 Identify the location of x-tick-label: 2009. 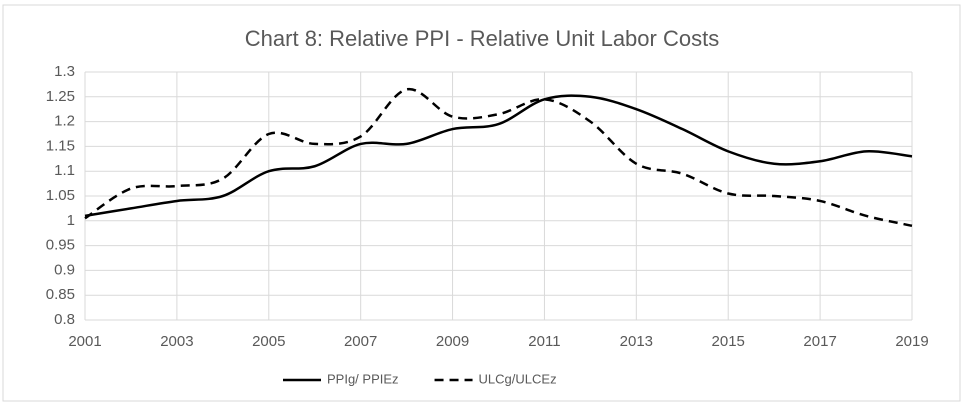
(452, 341).